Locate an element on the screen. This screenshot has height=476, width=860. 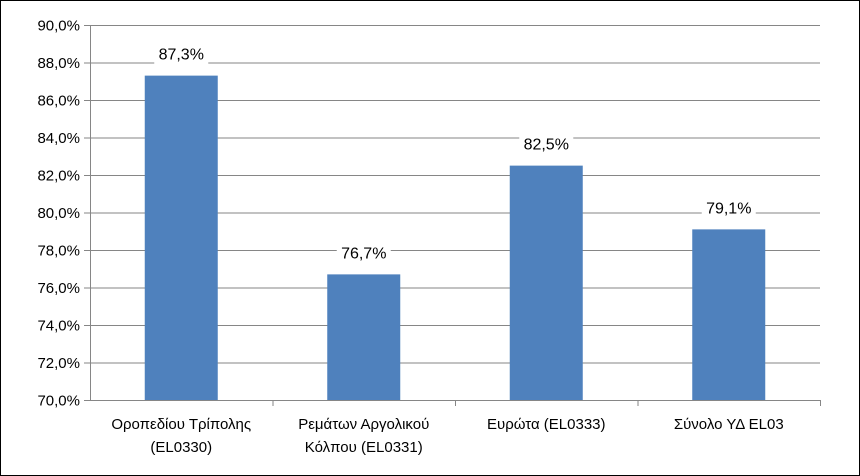
y-tick-label: 86,0% is located at coordinates (58, 101).